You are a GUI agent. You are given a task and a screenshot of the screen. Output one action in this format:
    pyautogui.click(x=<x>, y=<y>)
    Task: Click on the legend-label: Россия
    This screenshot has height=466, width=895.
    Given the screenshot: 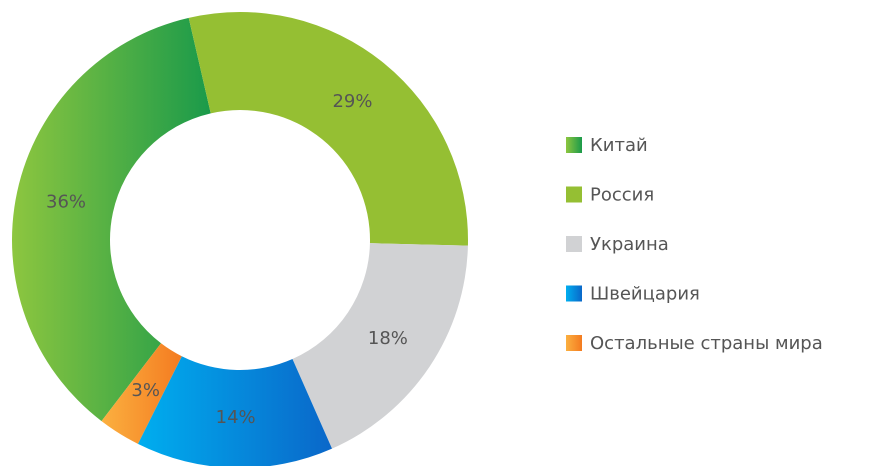 What is the action you would take?
    pyautogui.click(x=622, y=195)
    